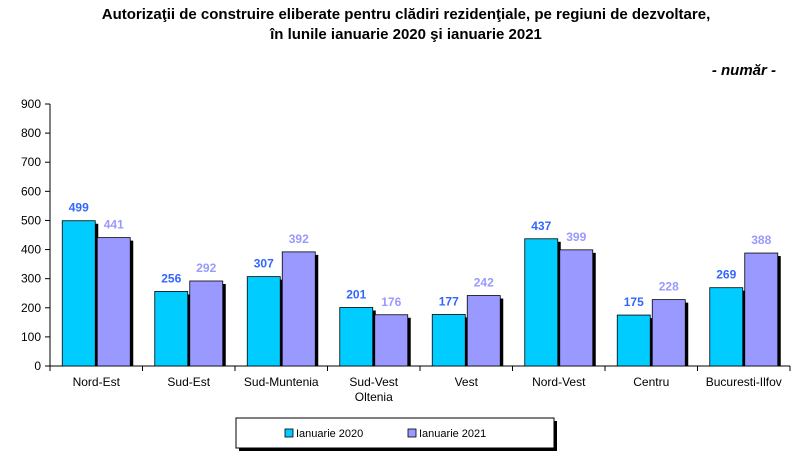 The width and height of the screenshot is (812, 463). What do you see at coordinates (651, 382) in the screenshot?
I see `x-tick-label: Centru` at bounding box center [651, 382].